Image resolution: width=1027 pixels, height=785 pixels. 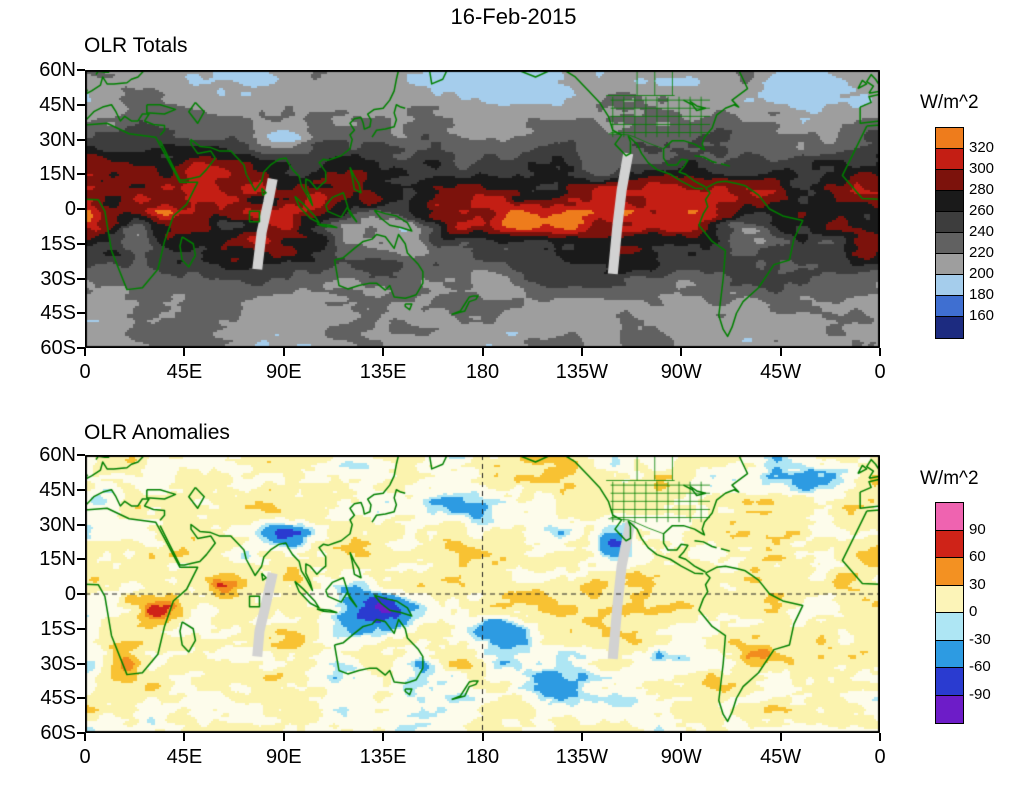 What do you see at coordinates (184, 757) in the screenshot?
I see `x-axis-tick-label: 45E` at bounding box center [184, 757].